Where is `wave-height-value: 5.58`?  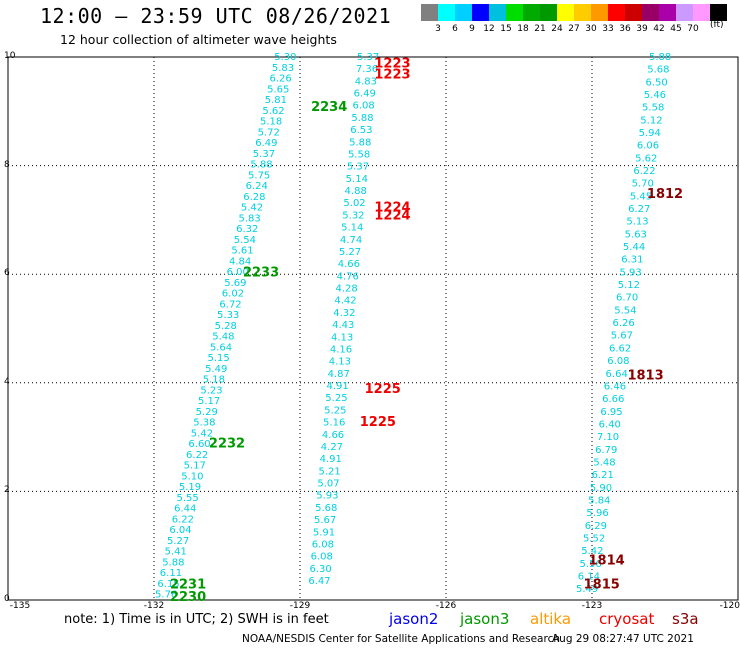
wave-height-value: 5.58 is located at coordinates (359, 154).